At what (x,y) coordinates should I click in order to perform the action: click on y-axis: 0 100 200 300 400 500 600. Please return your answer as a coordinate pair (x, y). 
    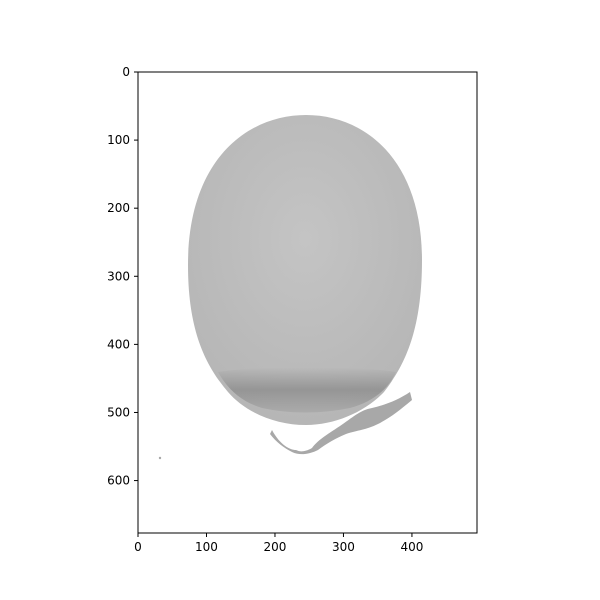
    Looking at the image, I should click on (122, 276).